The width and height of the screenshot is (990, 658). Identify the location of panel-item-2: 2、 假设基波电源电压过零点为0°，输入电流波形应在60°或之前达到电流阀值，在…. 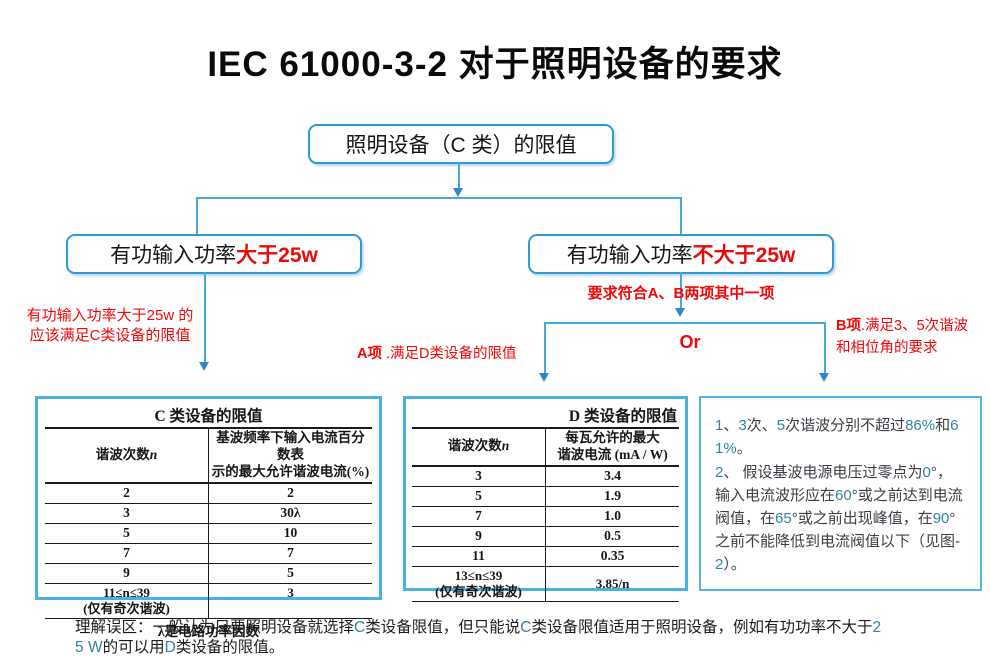
(839, 518).